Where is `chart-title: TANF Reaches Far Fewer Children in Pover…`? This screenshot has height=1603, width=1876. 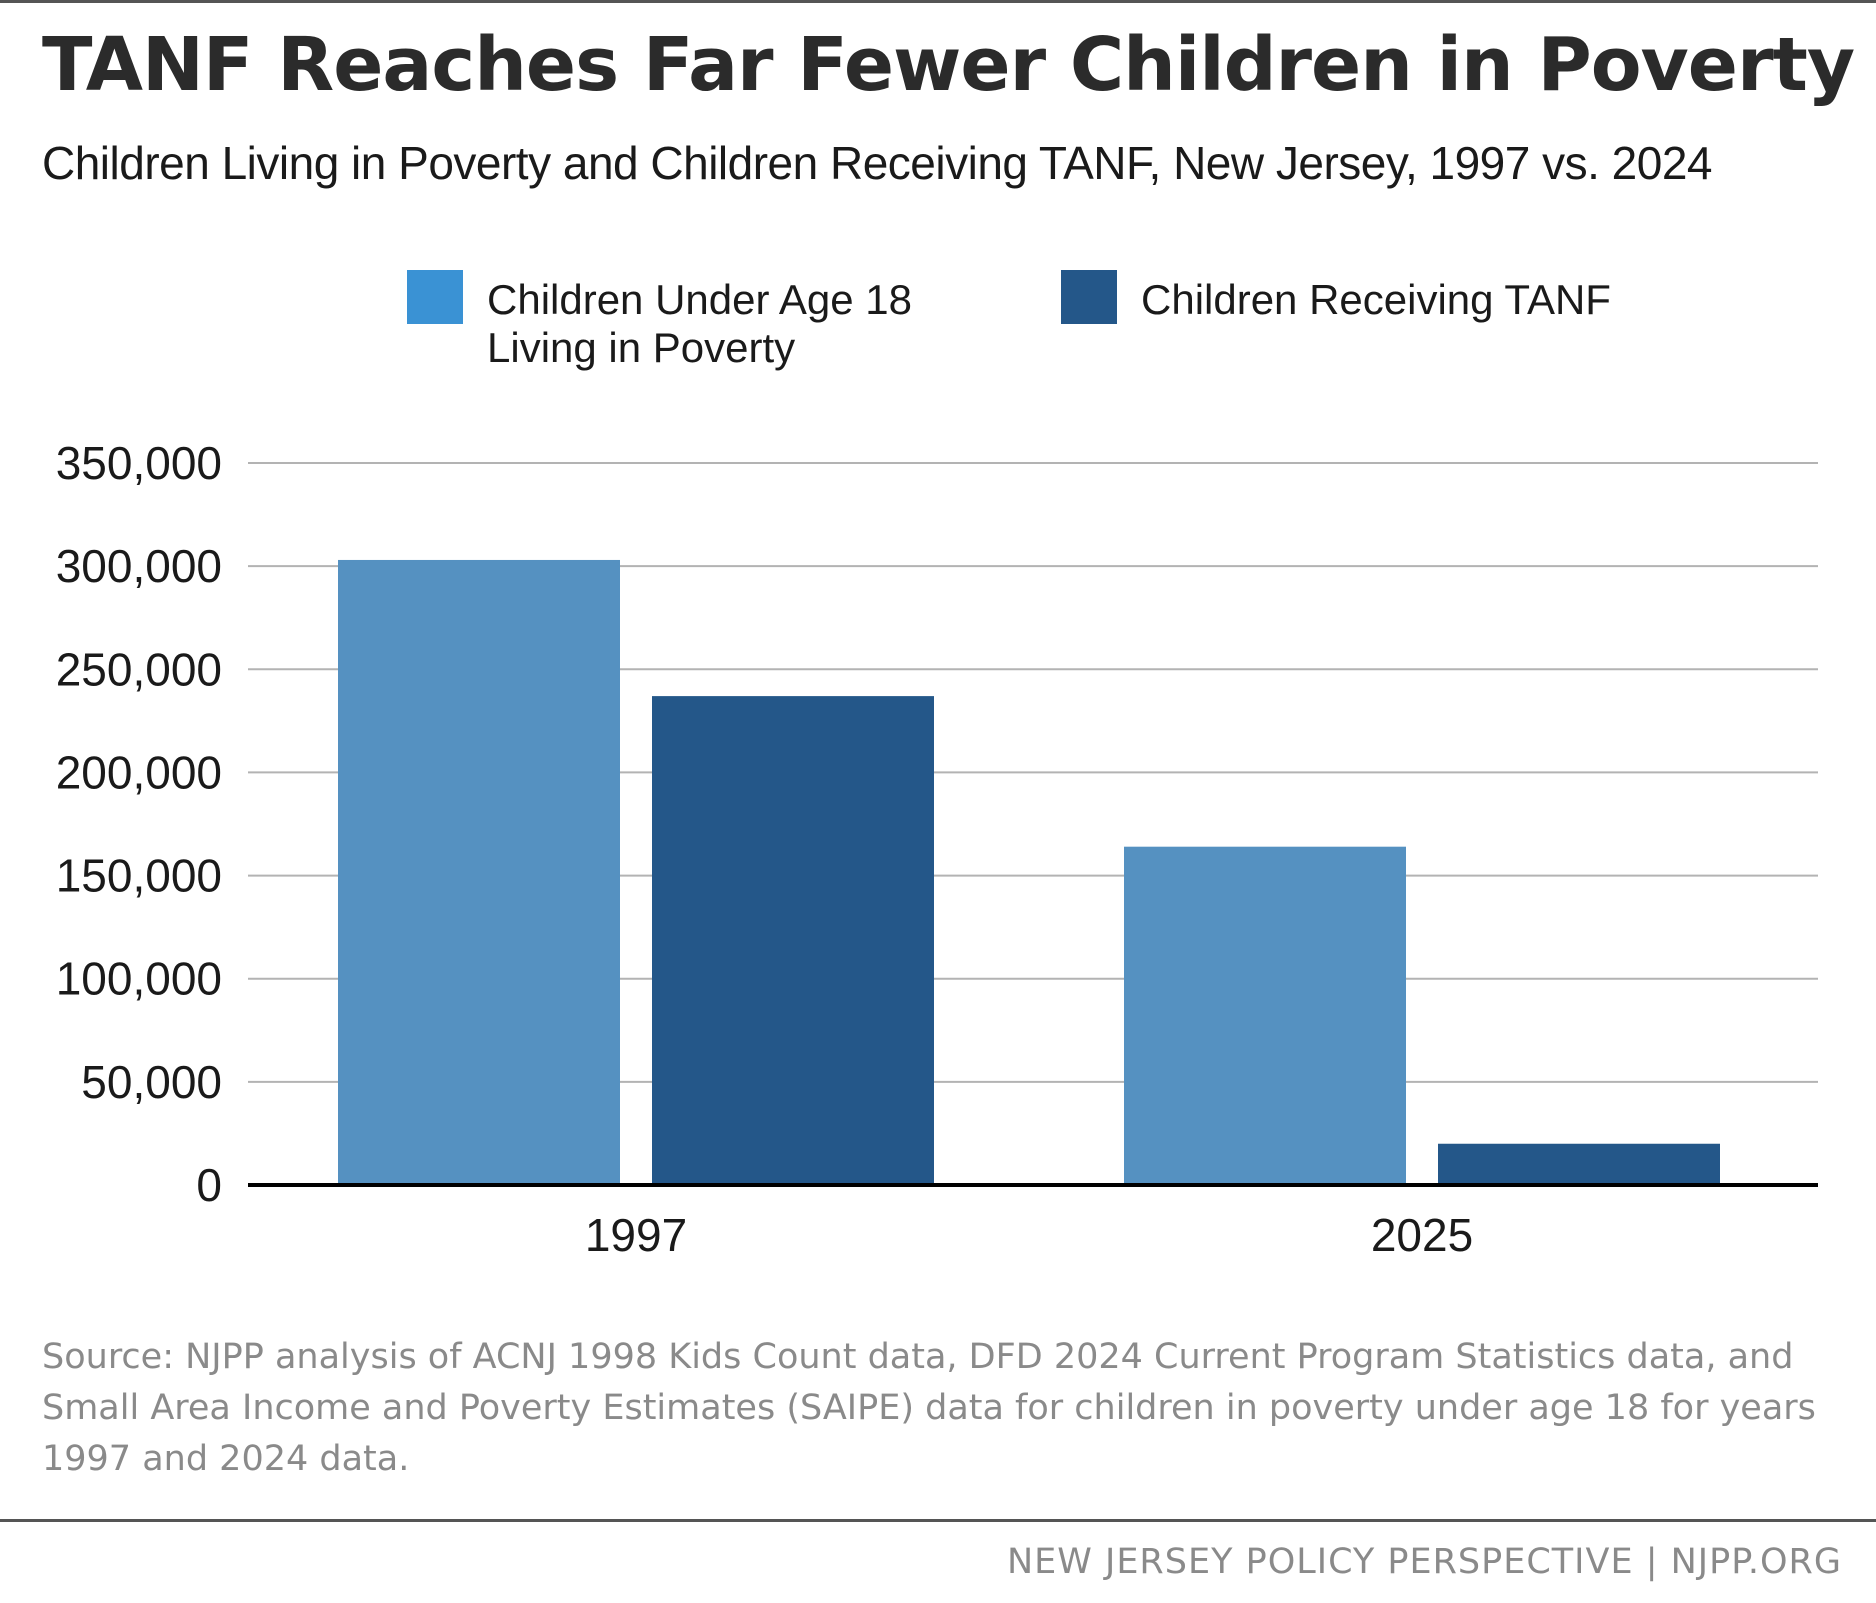 chart-title: TANF Reaches Far Fewer Children in Pover… is located at coordinates (948, 65).